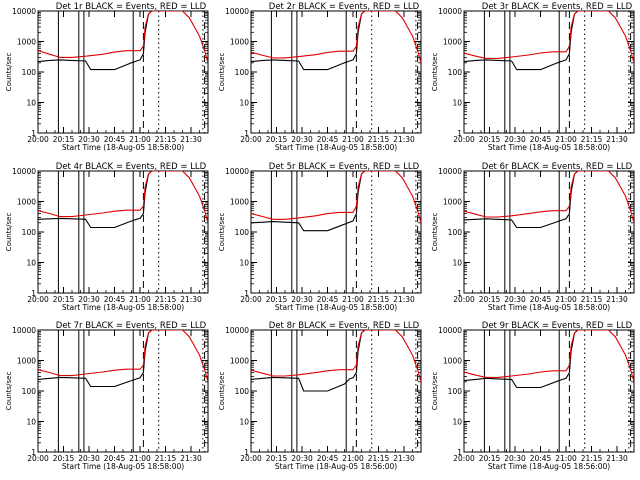 This screenshot has height=480, width=640. What do you see at coordinates (123, 466) in the screenshot?
I see `x-axis-label: Start Time (18-Aug-05 18:58:00)` at bounding box center [123, 466].